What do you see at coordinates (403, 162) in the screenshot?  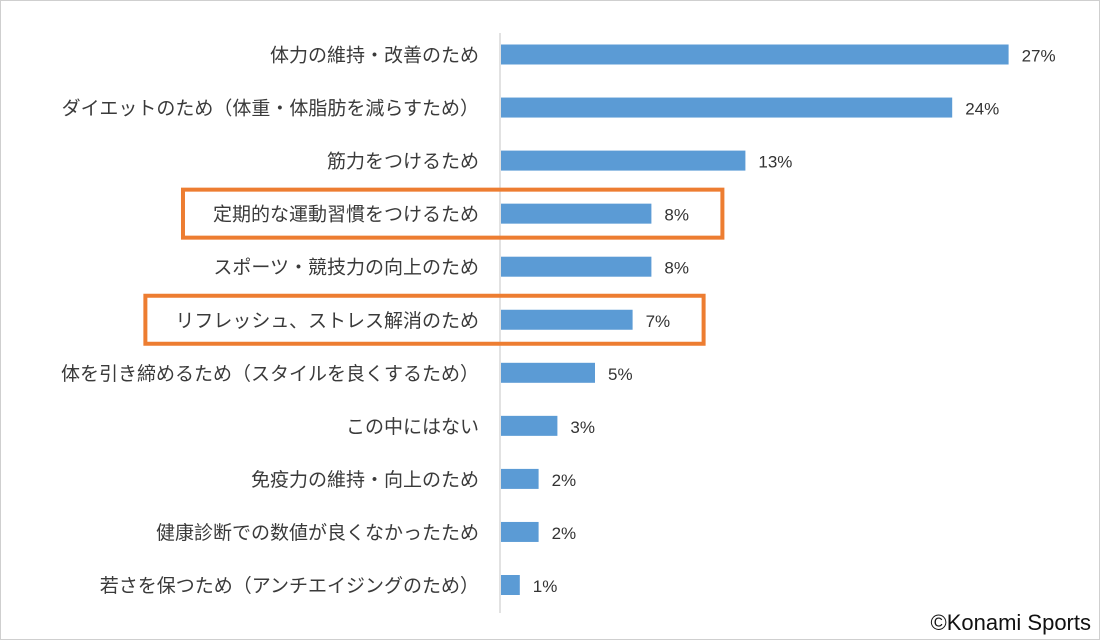 I see `category-label: 筋力をつけるため` at bounding box center [403, 162].